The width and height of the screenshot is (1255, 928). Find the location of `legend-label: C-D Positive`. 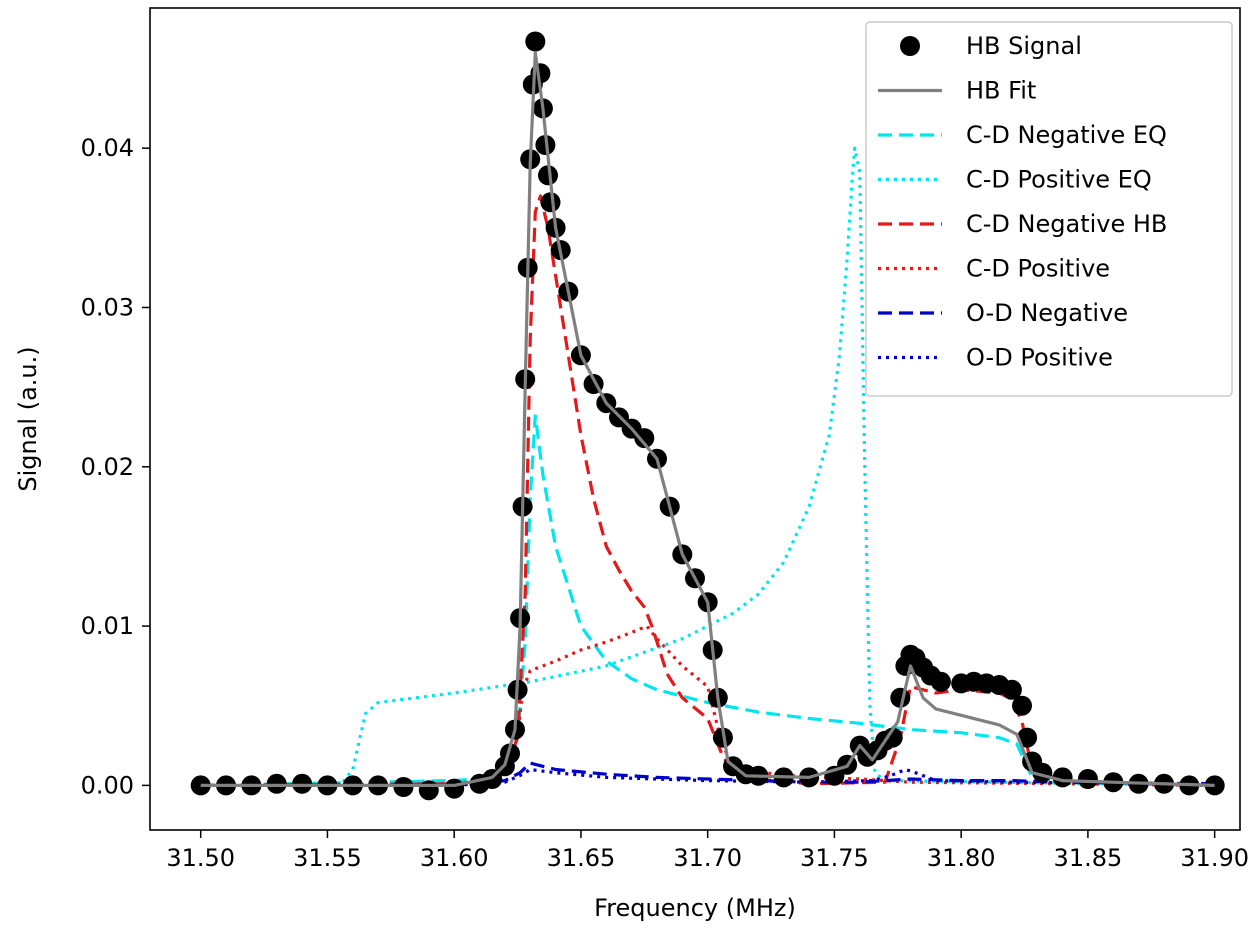

legend-label: C-D Positive is located at coordinates (1038, 269).